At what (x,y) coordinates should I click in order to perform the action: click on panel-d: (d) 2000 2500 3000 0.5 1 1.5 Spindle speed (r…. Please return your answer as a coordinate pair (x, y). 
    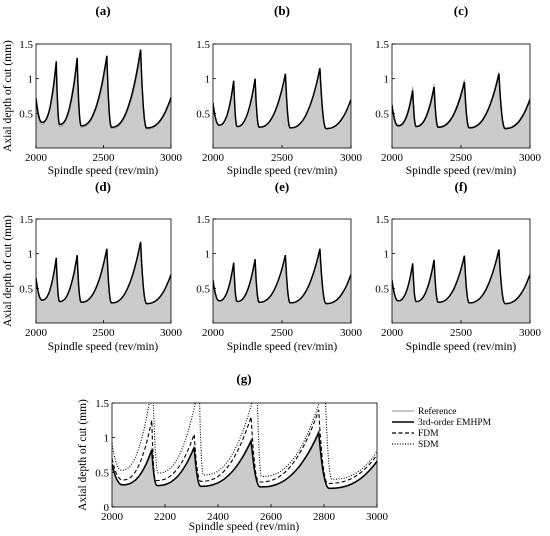
    Looking at the image, I should click on (92, 266).